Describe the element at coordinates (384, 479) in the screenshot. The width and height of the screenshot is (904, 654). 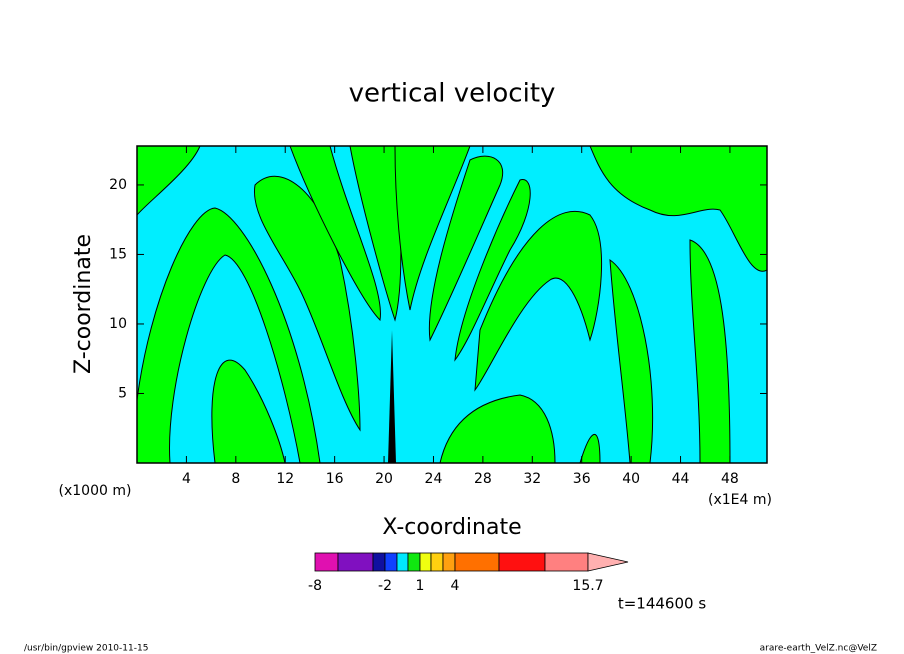
I see `x-tick-label: 20` at that location.